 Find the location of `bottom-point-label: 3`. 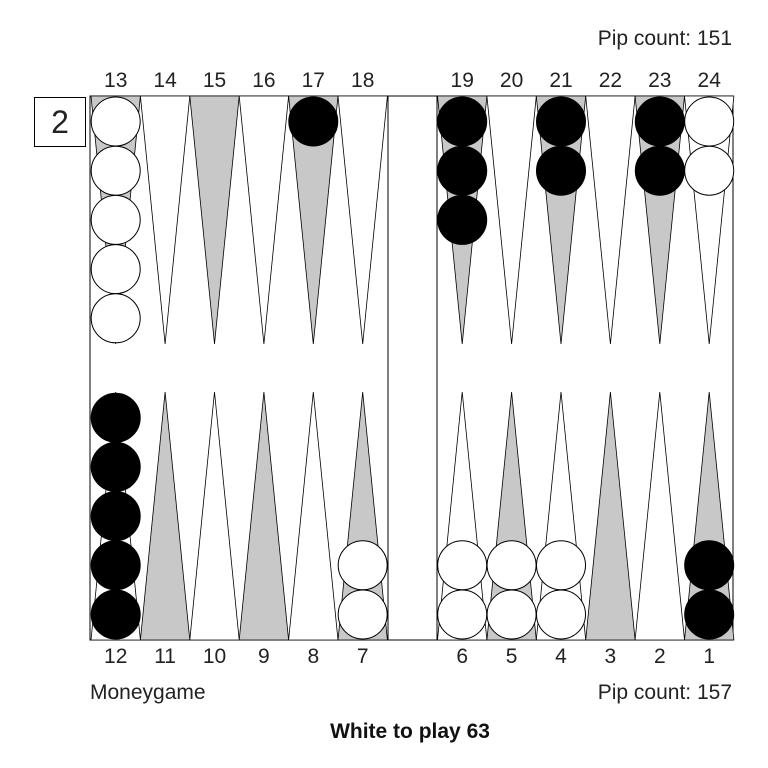

bottom-point-label: 3 is located at coordinates (611, 656).